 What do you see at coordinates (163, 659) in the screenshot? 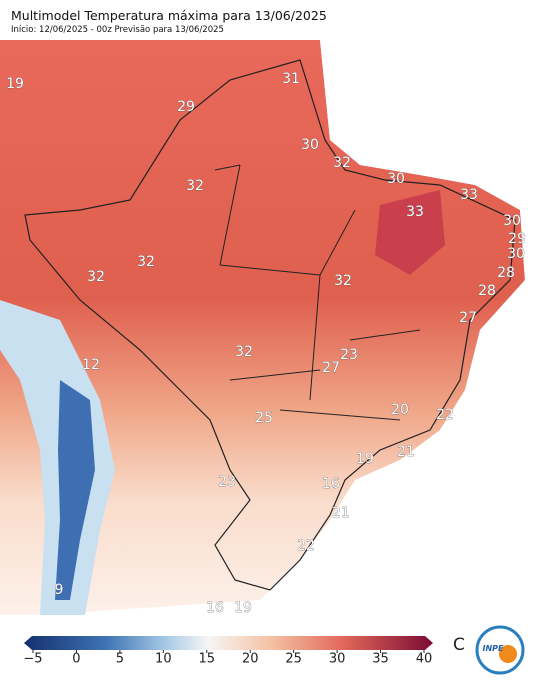
I see `colorbar-tick-label: 10` at bounding box center [163, 659].